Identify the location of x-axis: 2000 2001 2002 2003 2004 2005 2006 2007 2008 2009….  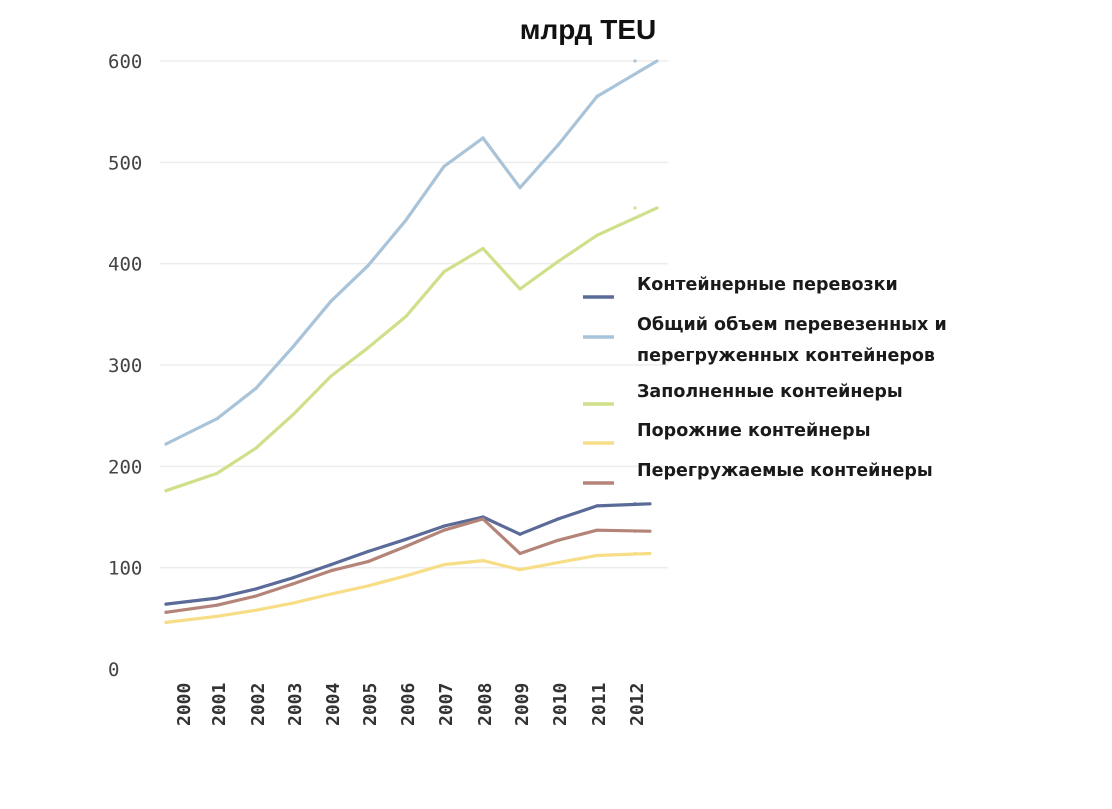
(411, 704).